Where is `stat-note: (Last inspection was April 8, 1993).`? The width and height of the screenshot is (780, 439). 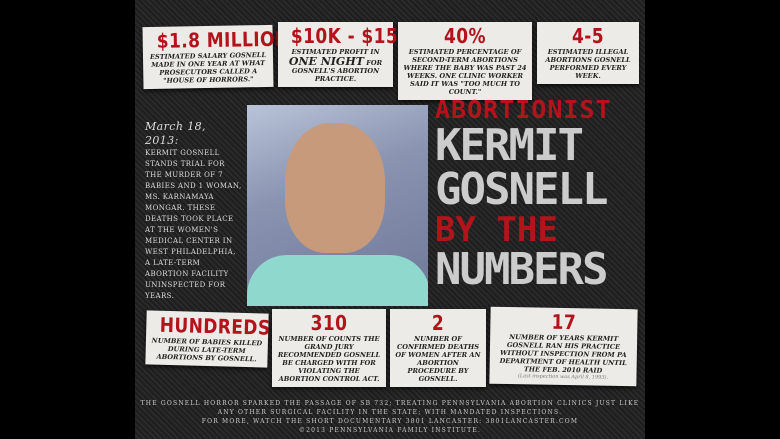 stat-note: (Last inspection was April 8, 1993). is located at coordinates (563, 377).